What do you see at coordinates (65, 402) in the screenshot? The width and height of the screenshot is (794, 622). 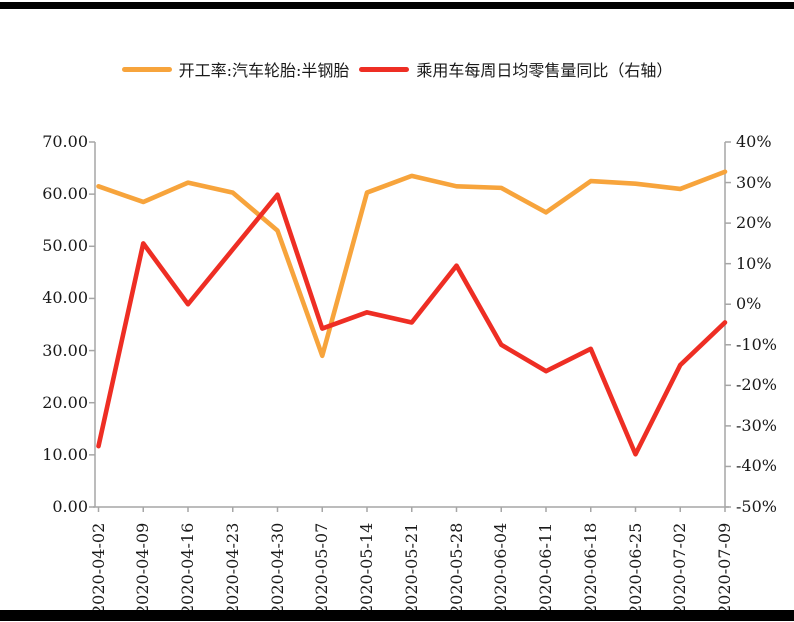 I see `left-axis-tick-label: 20.00` at bounding box center [65, 402].